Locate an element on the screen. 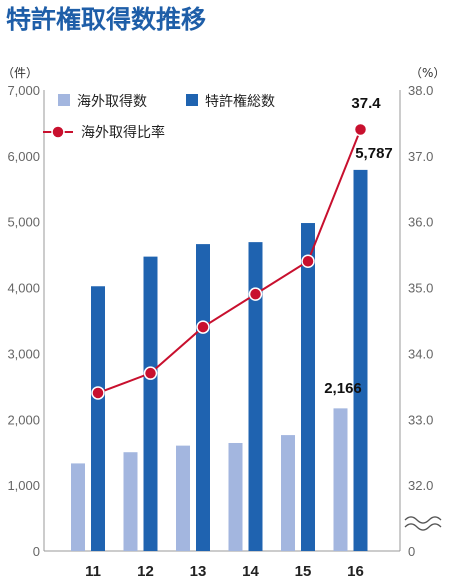  x-axis-ticks: 11 12 13 14 15 16 is located at coordinates (224, 571).